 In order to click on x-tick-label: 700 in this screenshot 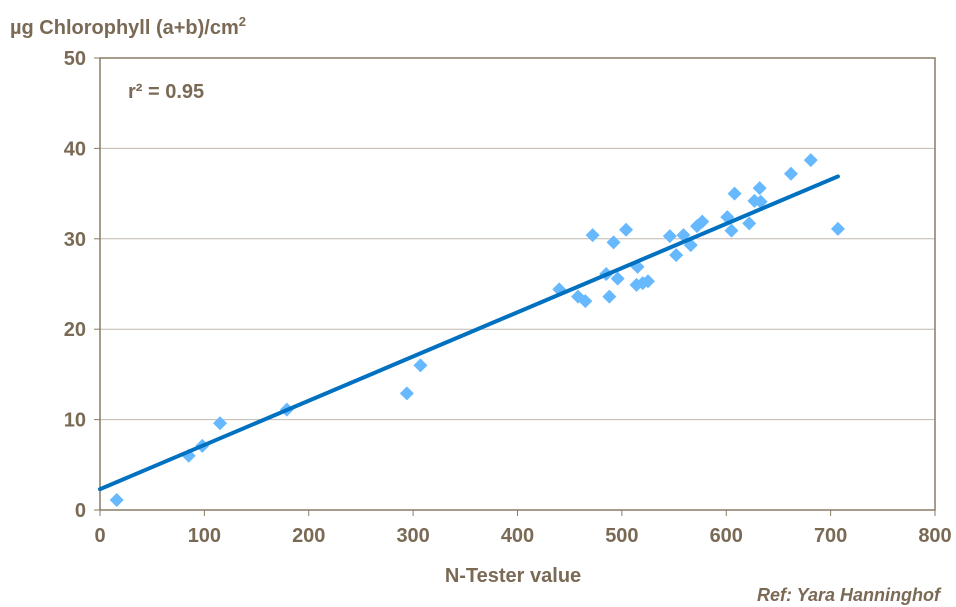, I will do `click(830, 536)`.